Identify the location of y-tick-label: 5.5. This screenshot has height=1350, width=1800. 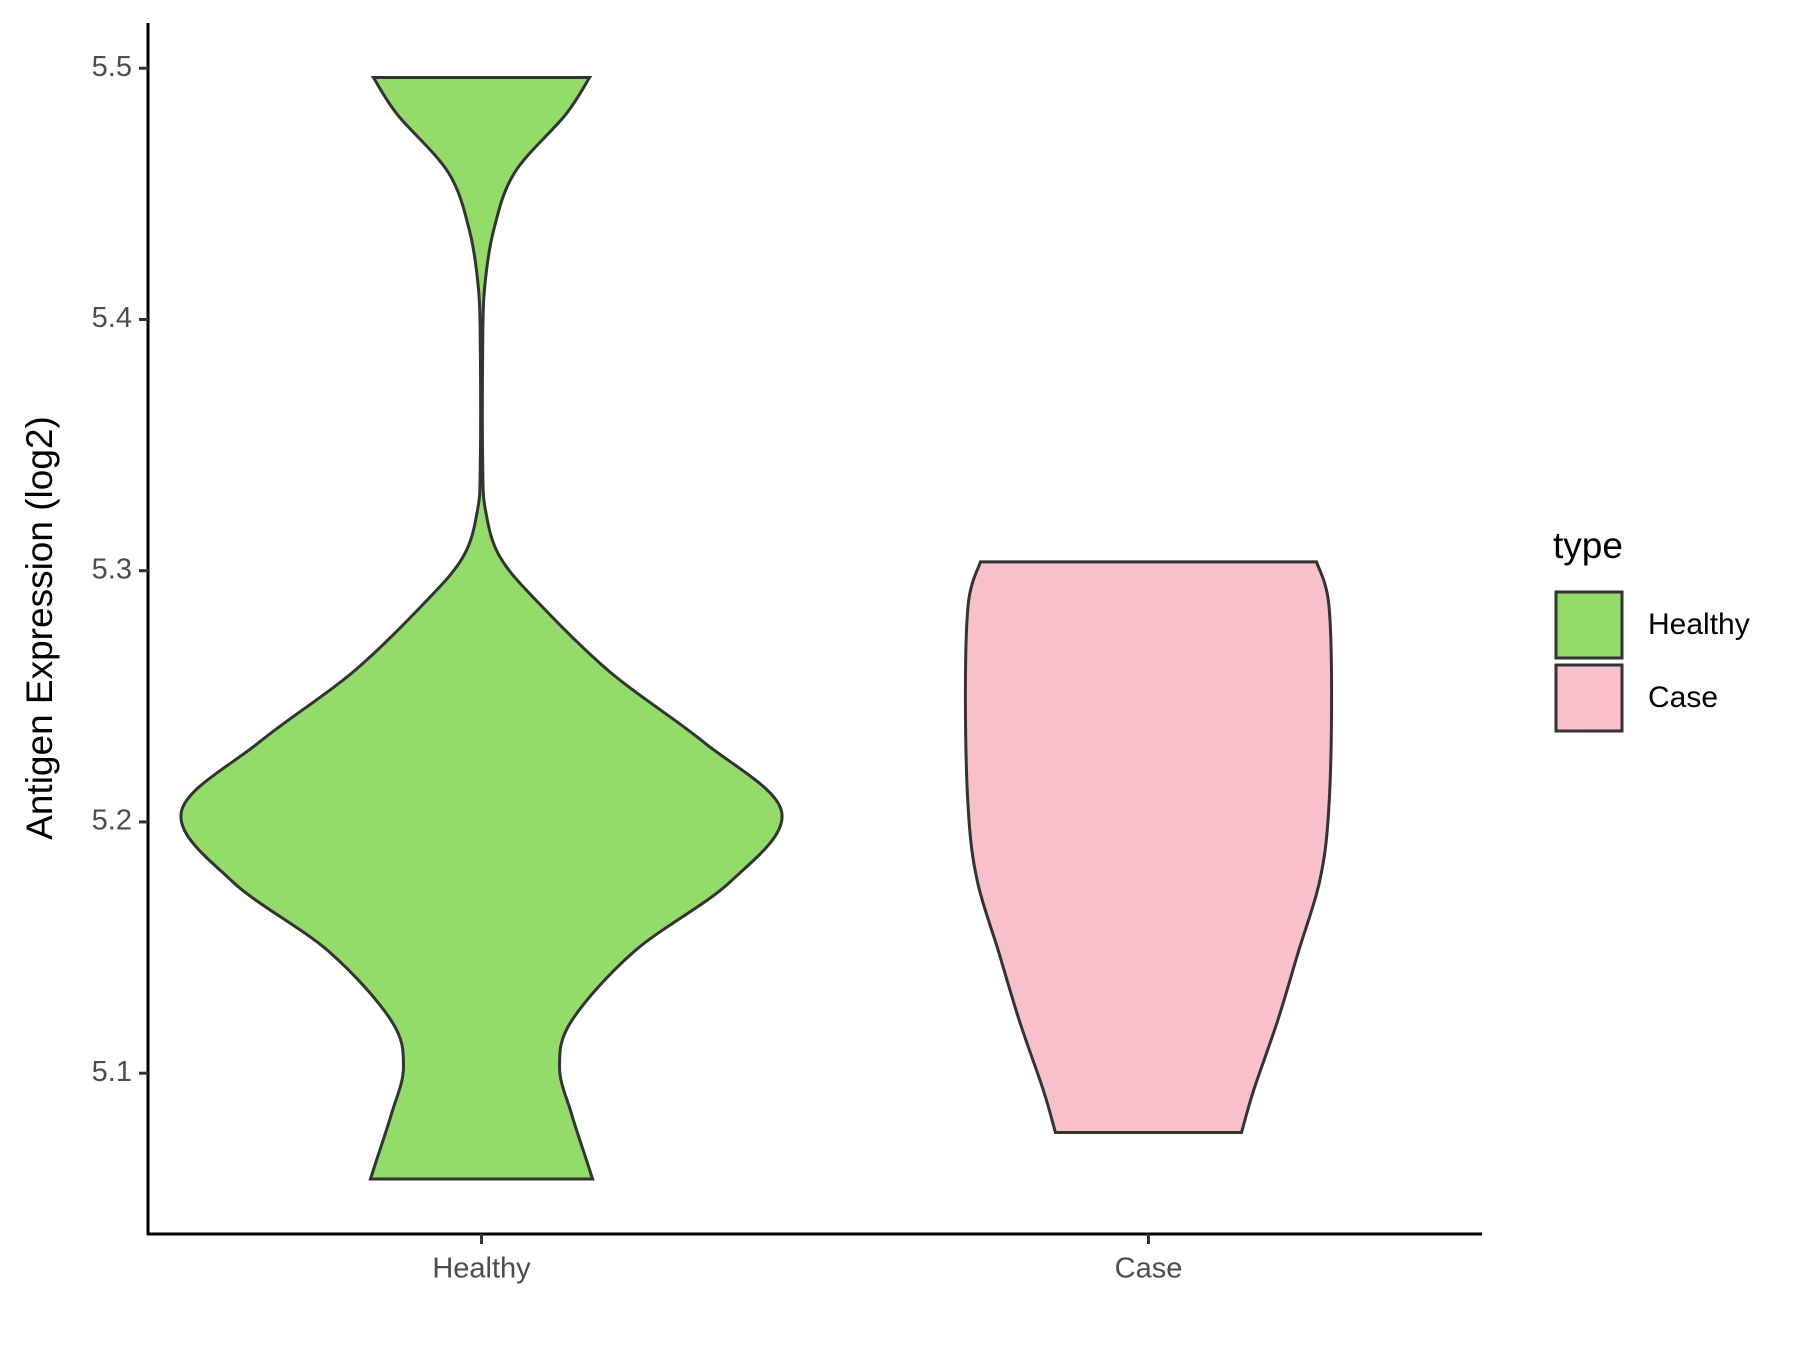
(112, 67).